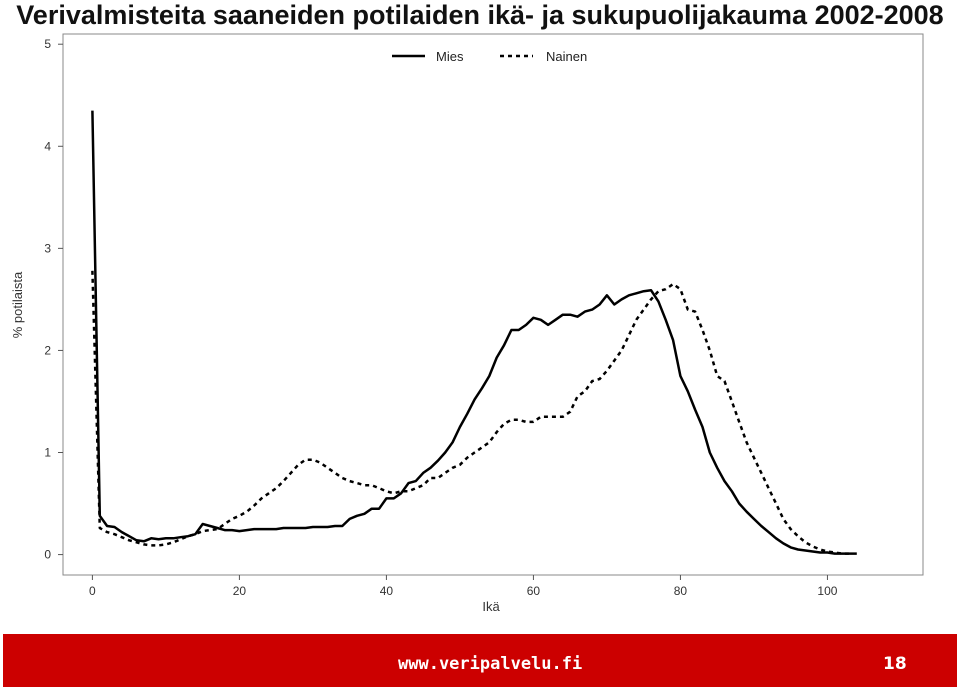 This screenshot has width=960, height=690. What do you see at coordinates (47, 350) in the screenshot?
I see `y-tick-label-2: 2` at bounding box center [47, 350].